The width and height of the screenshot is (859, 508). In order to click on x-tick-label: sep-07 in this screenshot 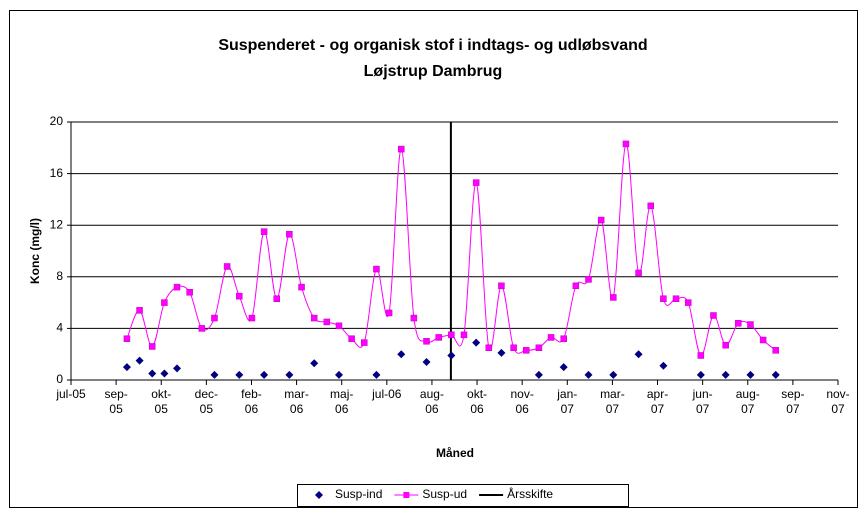, I will do `click(793, 401)`.